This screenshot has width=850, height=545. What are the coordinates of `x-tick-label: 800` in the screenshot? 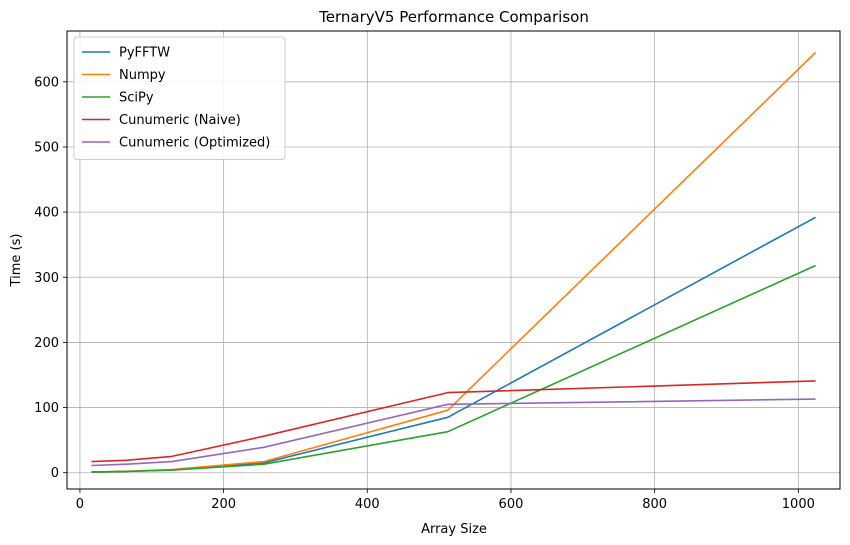 It's located at (654, 504).